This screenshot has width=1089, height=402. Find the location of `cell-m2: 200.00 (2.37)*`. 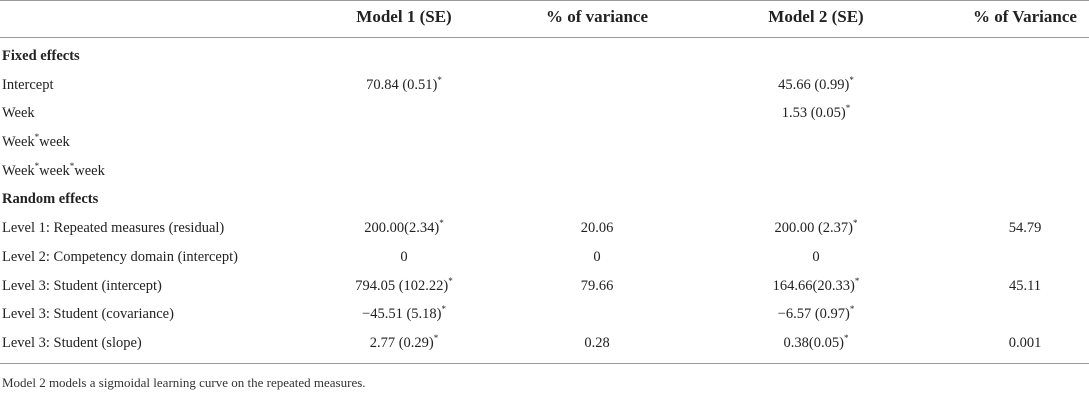

cell-m2: 200.00 (2.37)* is located at coordinates (816, 227).